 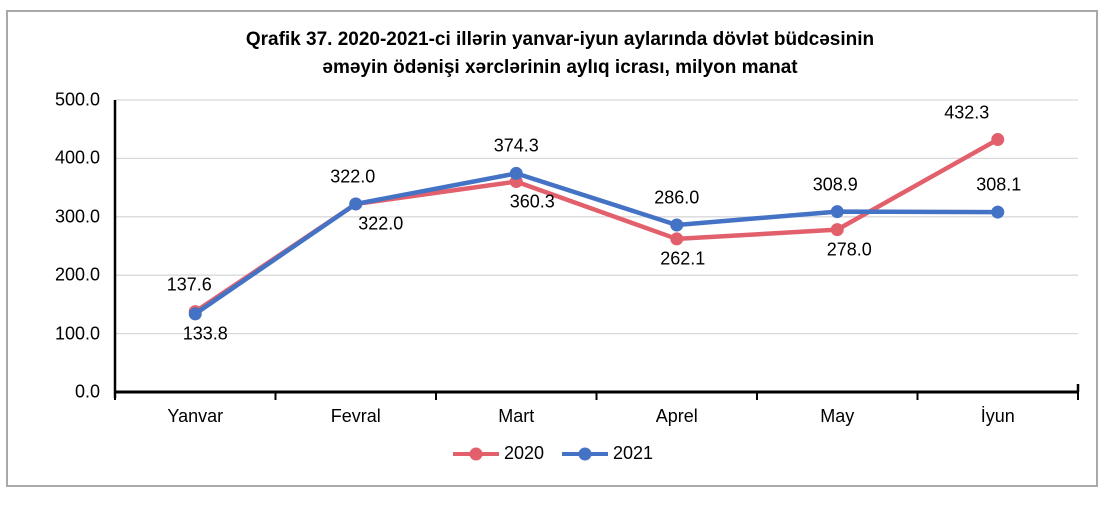 I want to click on data-label-2021-İyun: 308.1, so click(x=999, y=184).